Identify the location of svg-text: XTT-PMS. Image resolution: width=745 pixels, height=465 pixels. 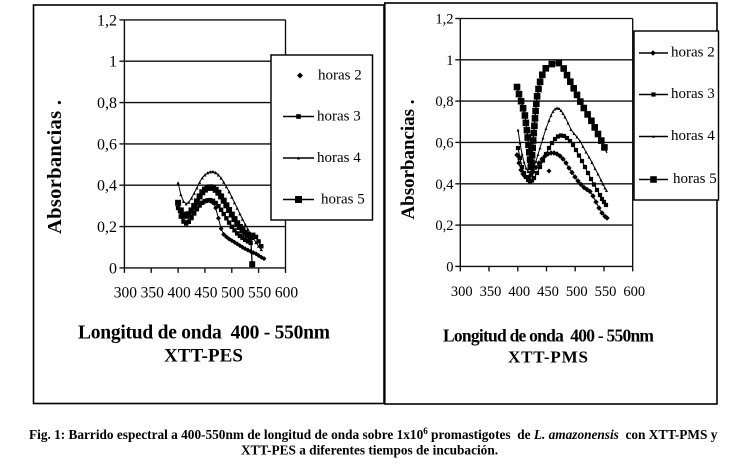
(548, 357).